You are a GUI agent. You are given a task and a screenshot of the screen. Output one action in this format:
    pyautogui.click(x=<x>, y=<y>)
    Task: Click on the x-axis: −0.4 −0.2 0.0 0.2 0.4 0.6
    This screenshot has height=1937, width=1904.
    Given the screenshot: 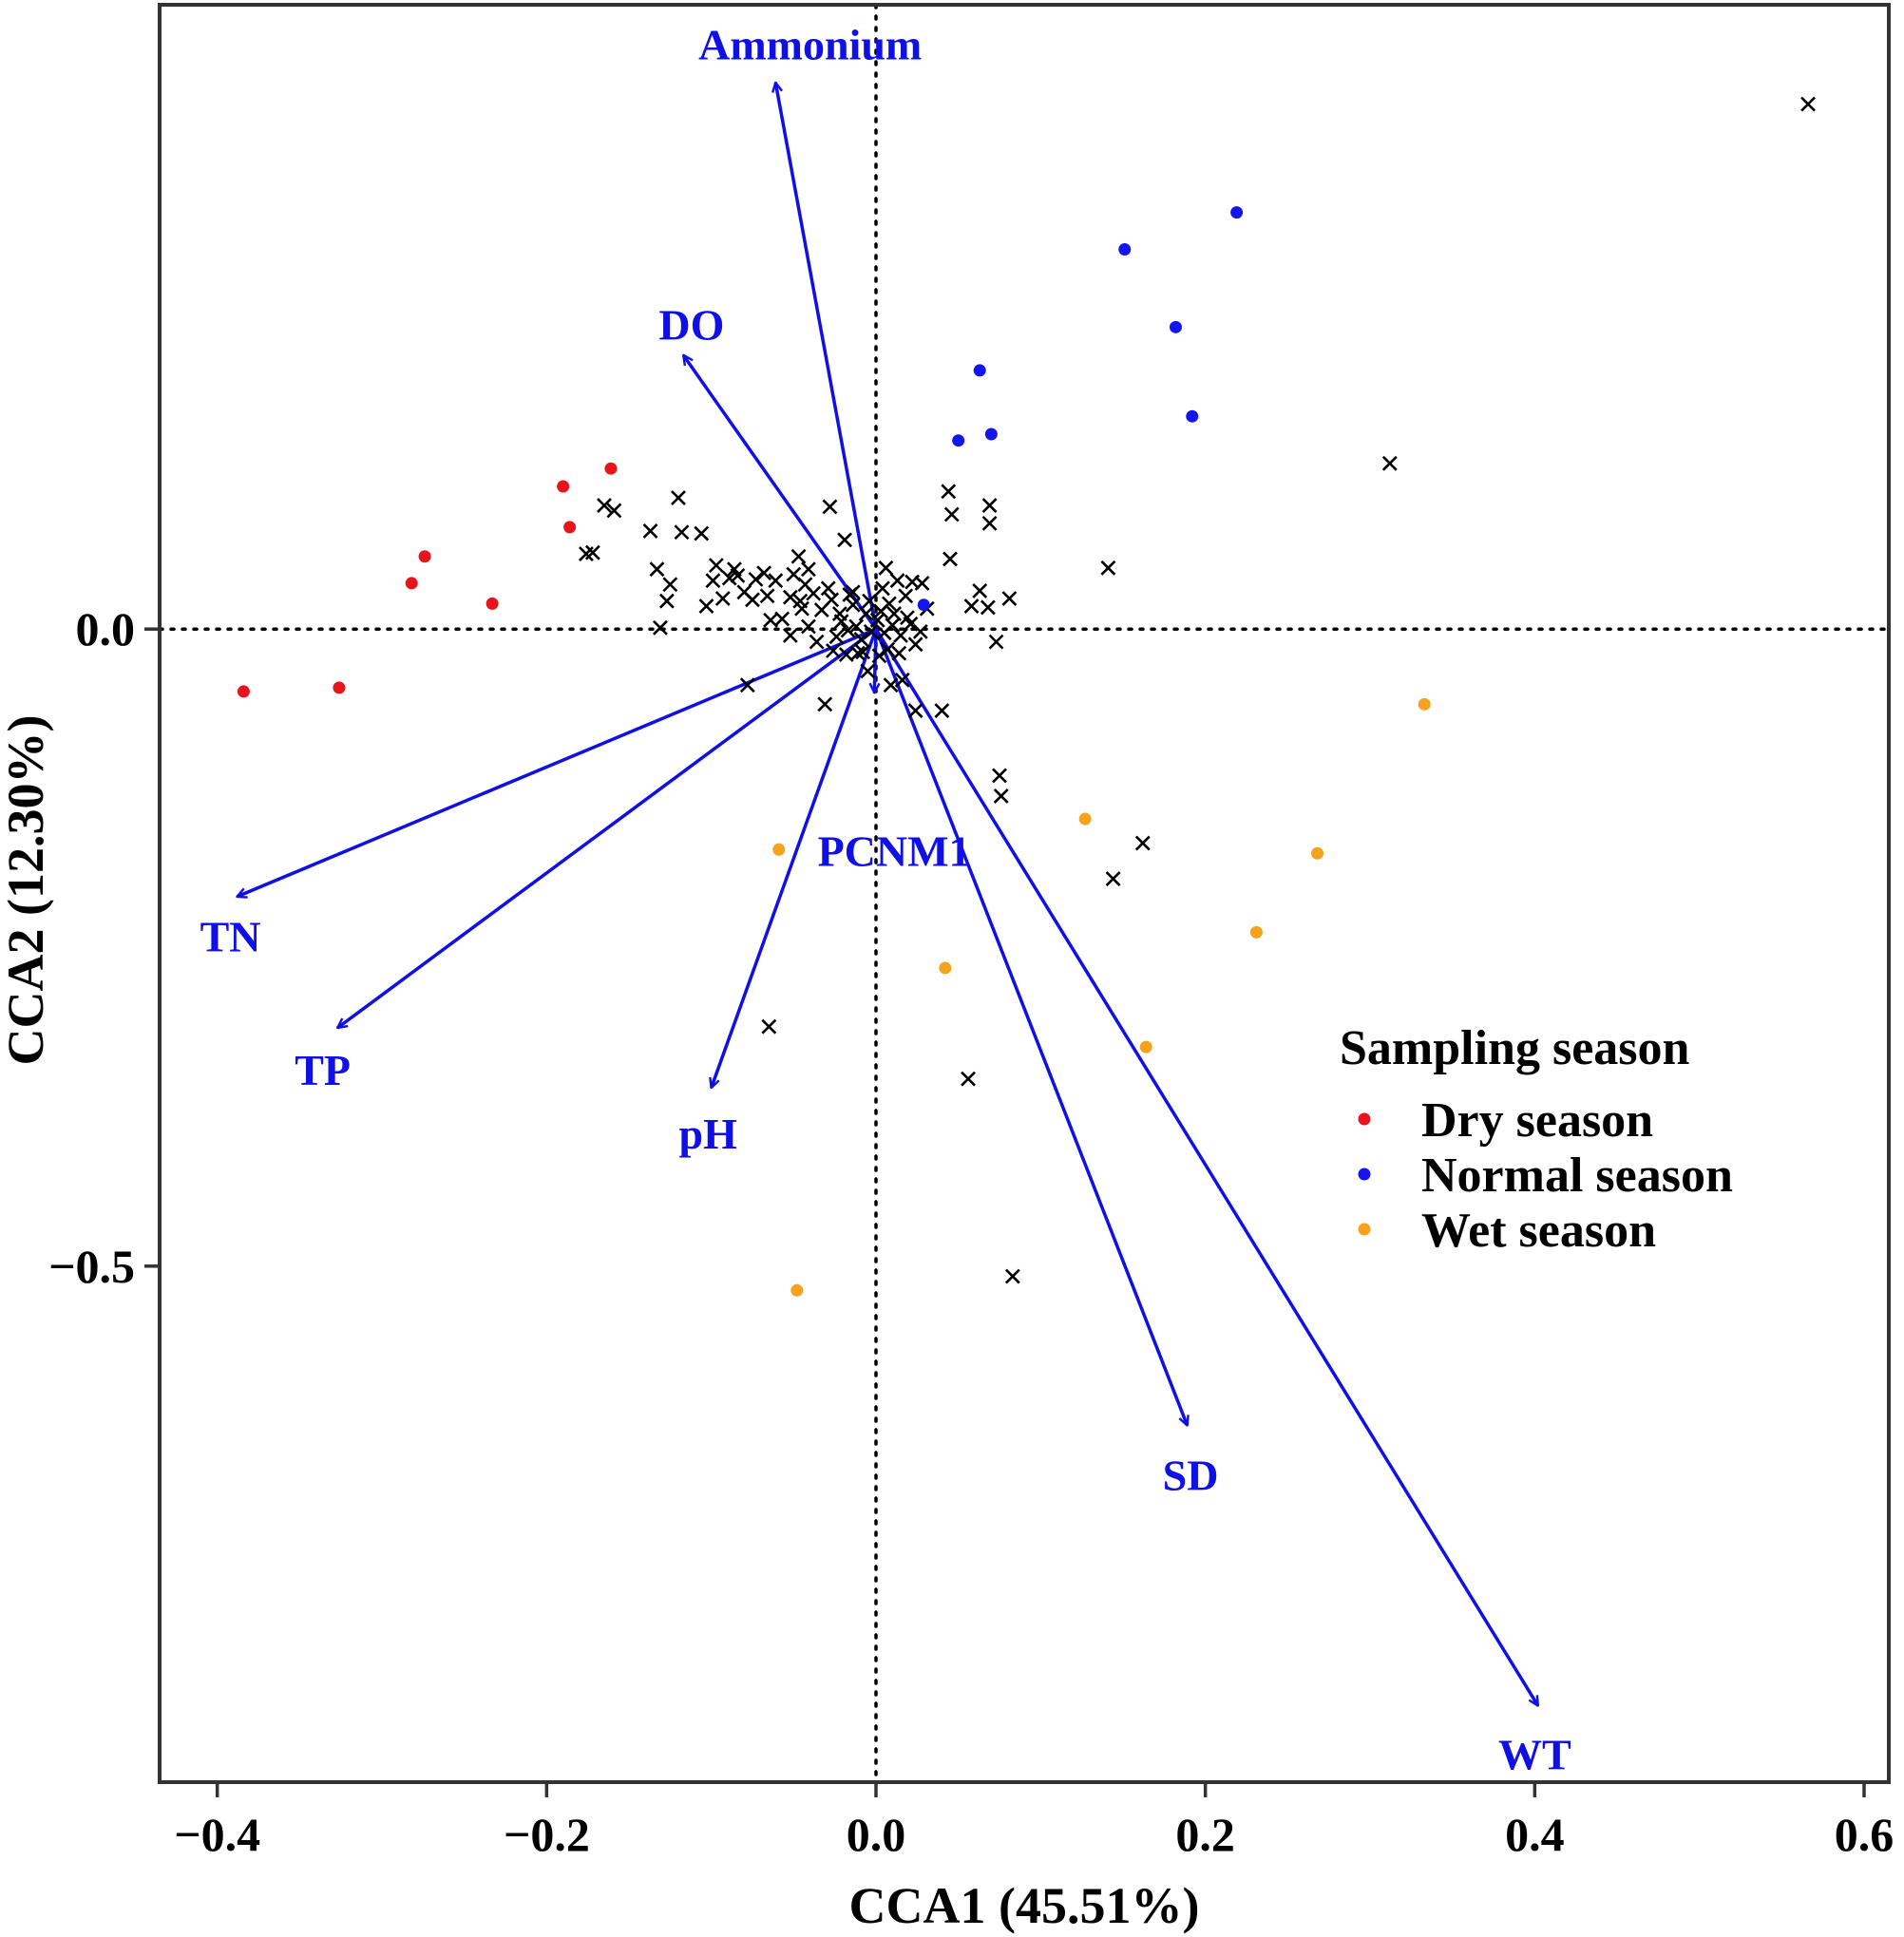 What is the action you would take?
    pyautogui.click(x=1034, y=1821)
    